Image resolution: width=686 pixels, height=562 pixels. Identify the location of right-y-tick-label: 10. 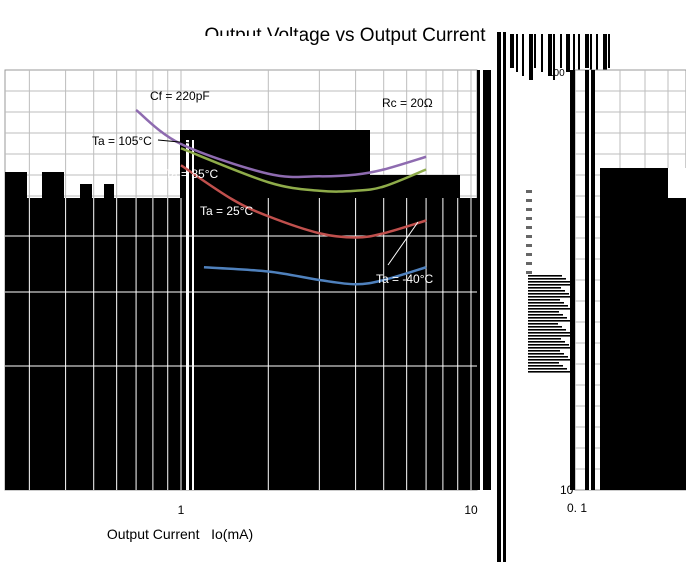
(567, 490).